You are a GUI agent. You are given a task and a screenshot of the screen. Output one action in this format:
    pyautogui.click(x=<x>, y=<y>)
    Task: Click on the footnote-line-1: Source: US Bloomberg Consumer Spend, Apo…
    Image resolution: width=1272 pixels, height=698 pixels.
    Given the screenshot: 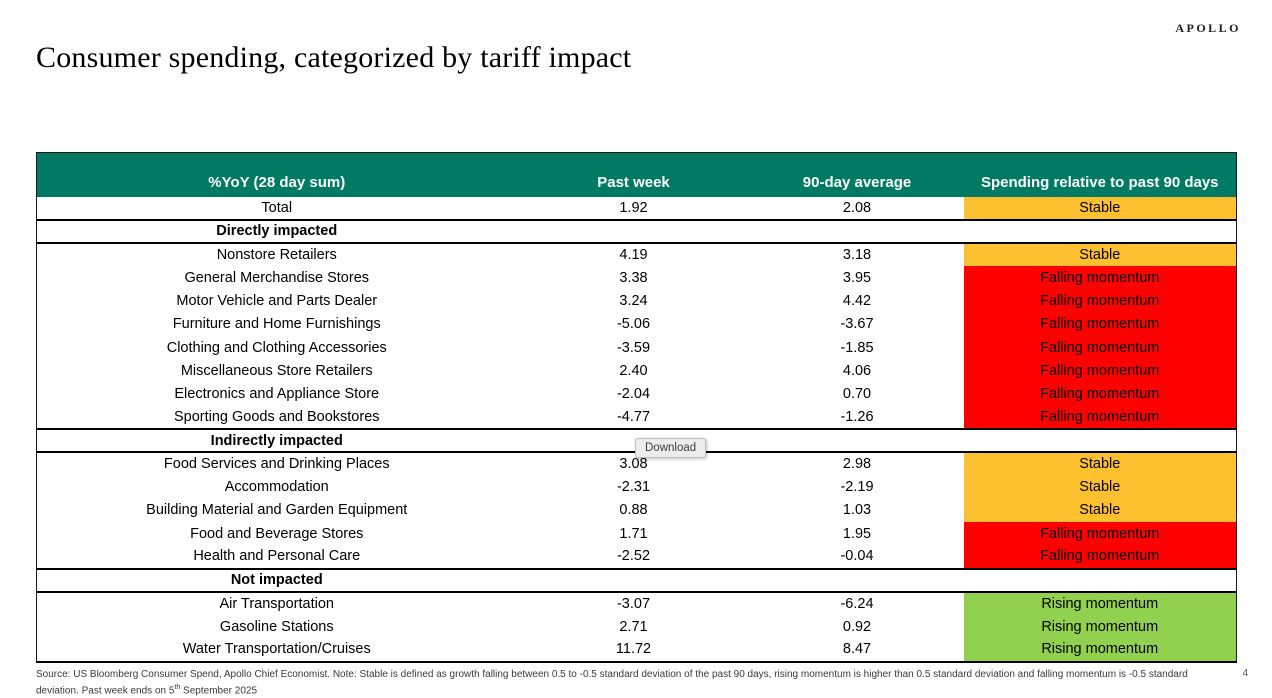 What is the action you would take?
    pyautogui.click(x=612, y=674)
    